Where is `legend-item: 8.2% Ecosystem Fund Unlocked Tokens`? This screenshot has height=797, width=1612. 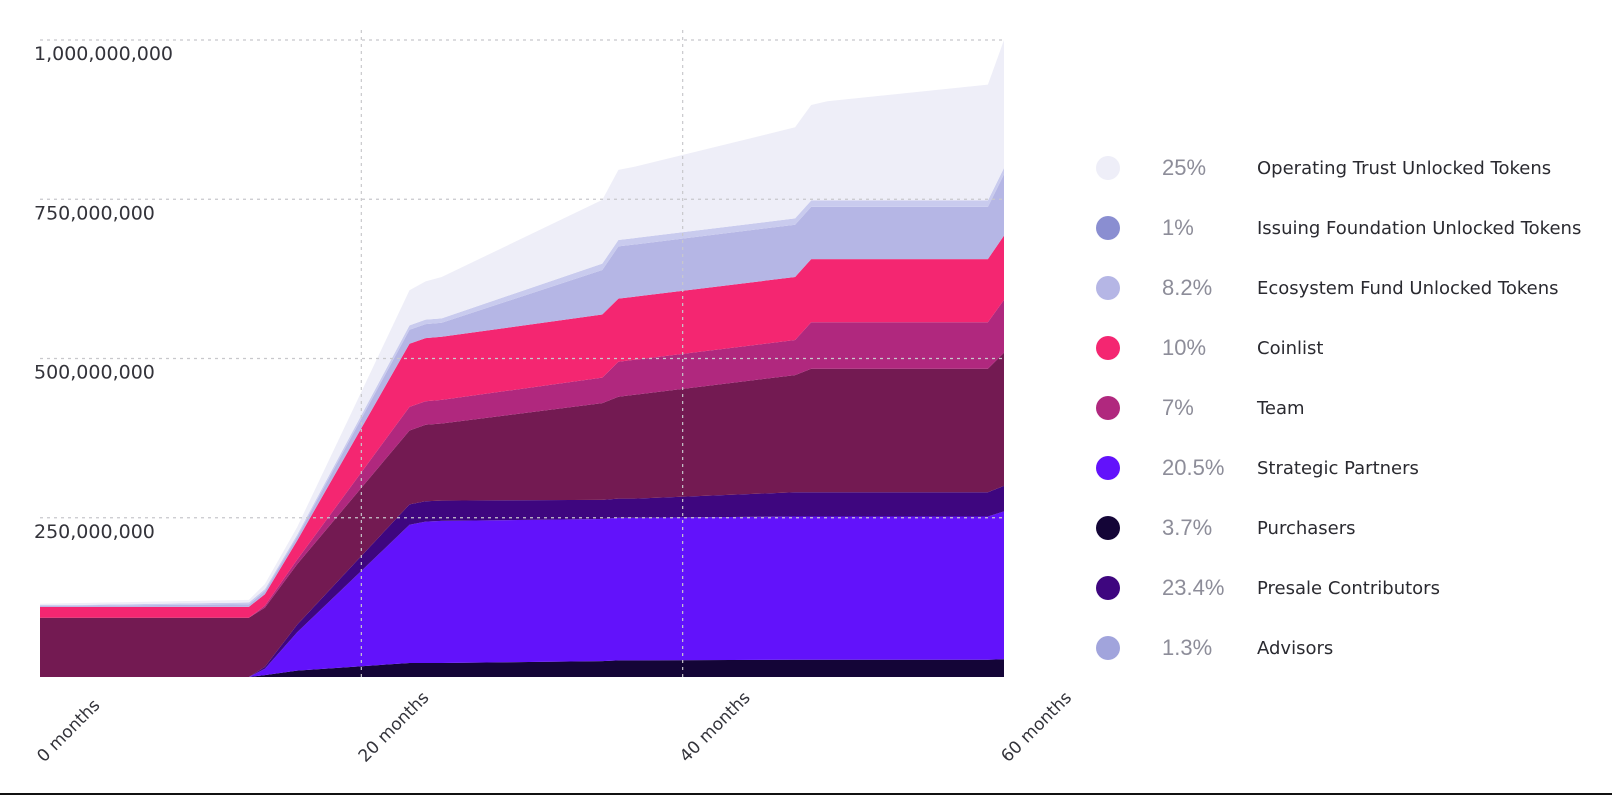
legend-item: 8.2% Ecosystem Fund Unlocked Tokens is located at coordinates (1346, 288).